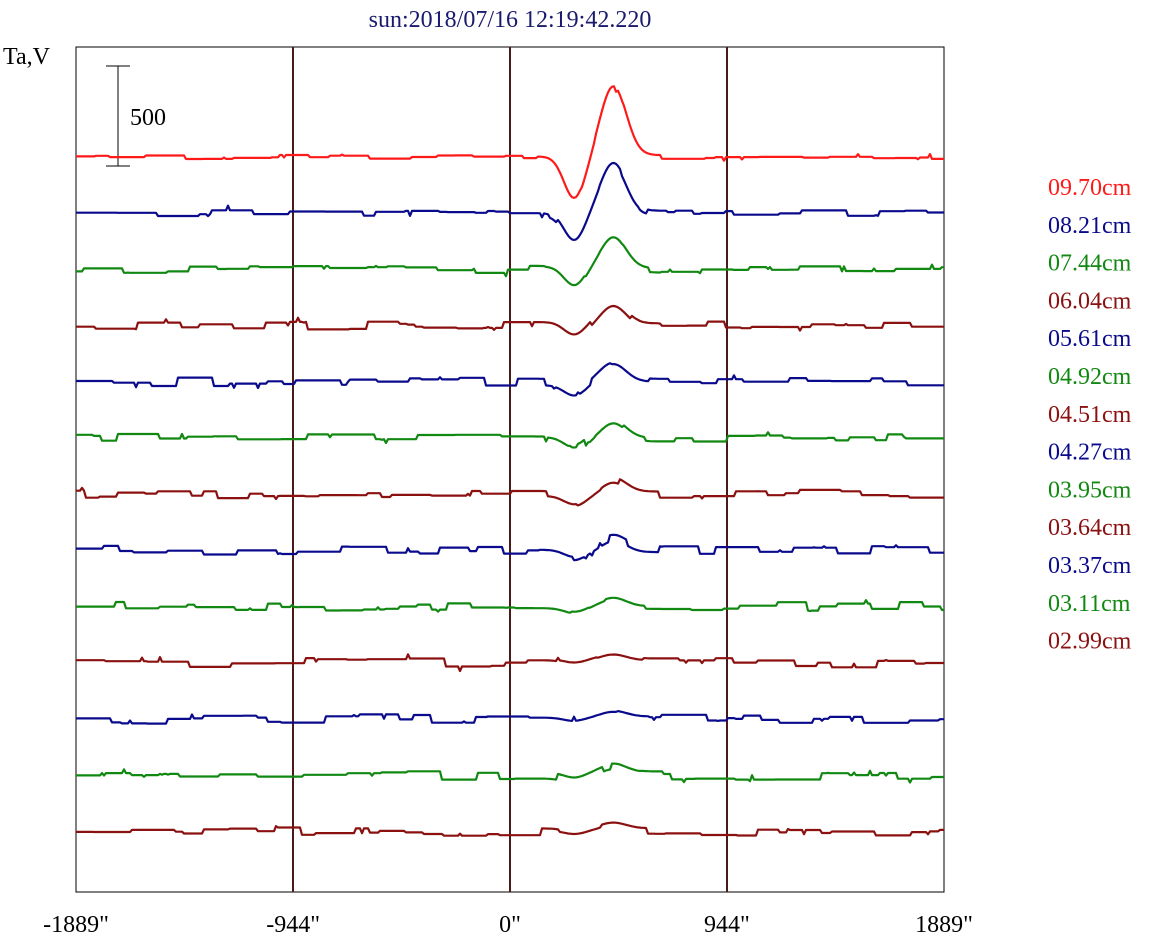 The width and height of the screenshot is (1155, 941). I want to click on trace-09.70cm, so click(510, 142).